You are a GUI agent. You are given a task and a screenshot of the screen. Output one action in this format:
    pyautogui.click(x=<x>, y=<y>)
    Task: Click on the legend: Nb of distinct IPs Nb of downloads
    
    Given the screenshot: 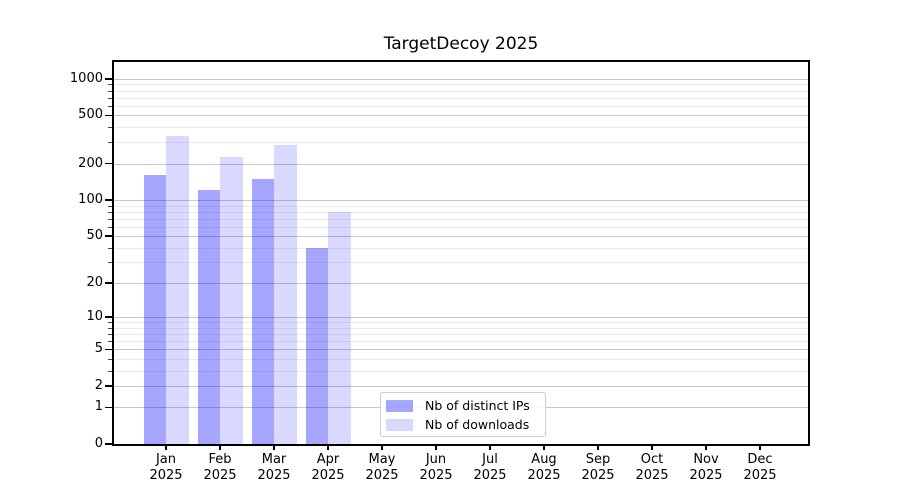 What is the action you would take?
    pyautogui.click(x=463, y=414)
    